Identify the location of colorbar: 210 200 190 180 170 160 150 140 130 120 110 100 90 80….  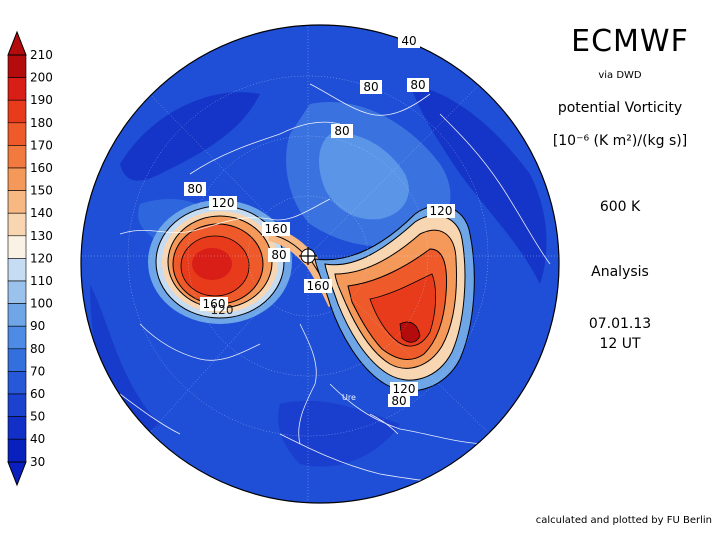
(30, 258).